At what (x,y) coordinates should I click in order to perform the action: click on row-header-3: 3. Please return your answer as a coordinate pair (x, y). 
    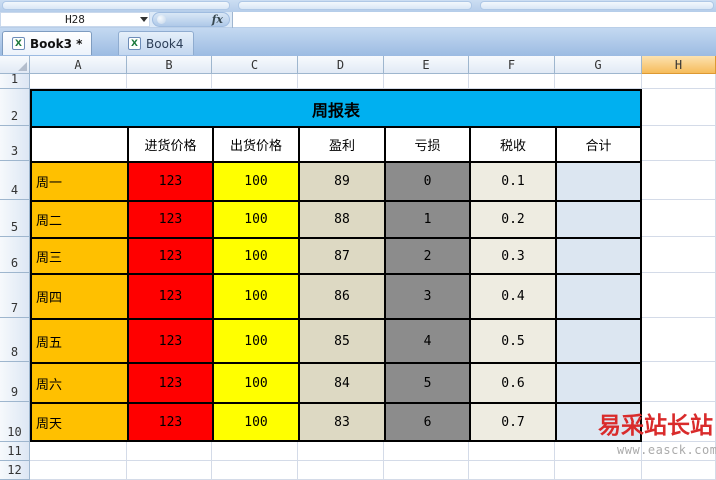
    Looking at the image, I should click on (15, 143).